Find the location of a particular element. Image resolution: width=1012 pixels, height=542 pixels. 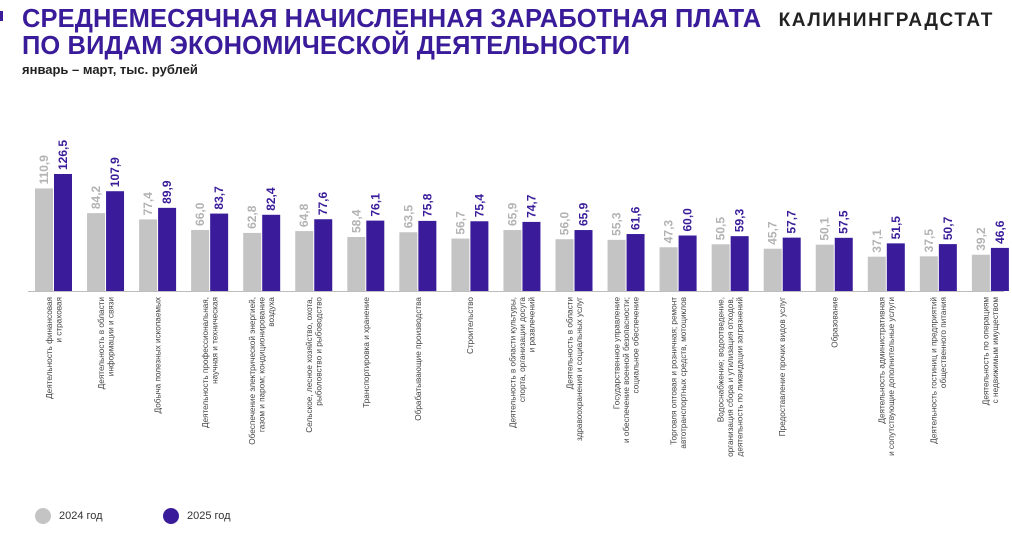

data-label-2025: 57,7 is located at coordinates (792, 222).